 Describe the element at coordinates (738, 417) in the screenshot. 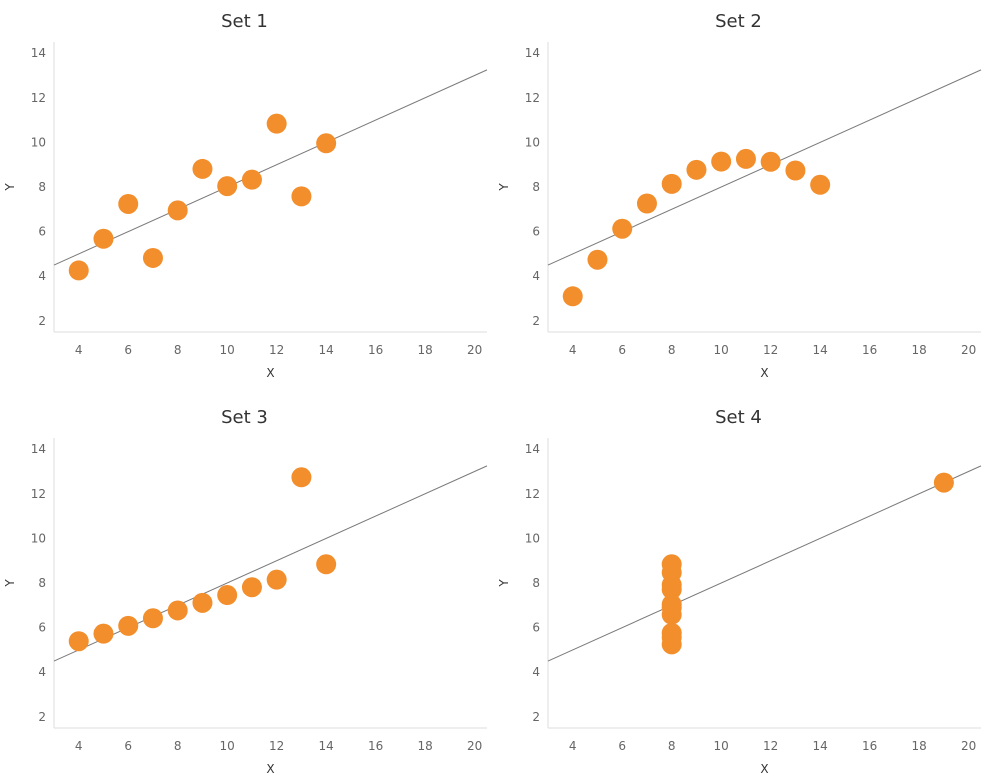

I see `chart-title: Set 4` at that location.